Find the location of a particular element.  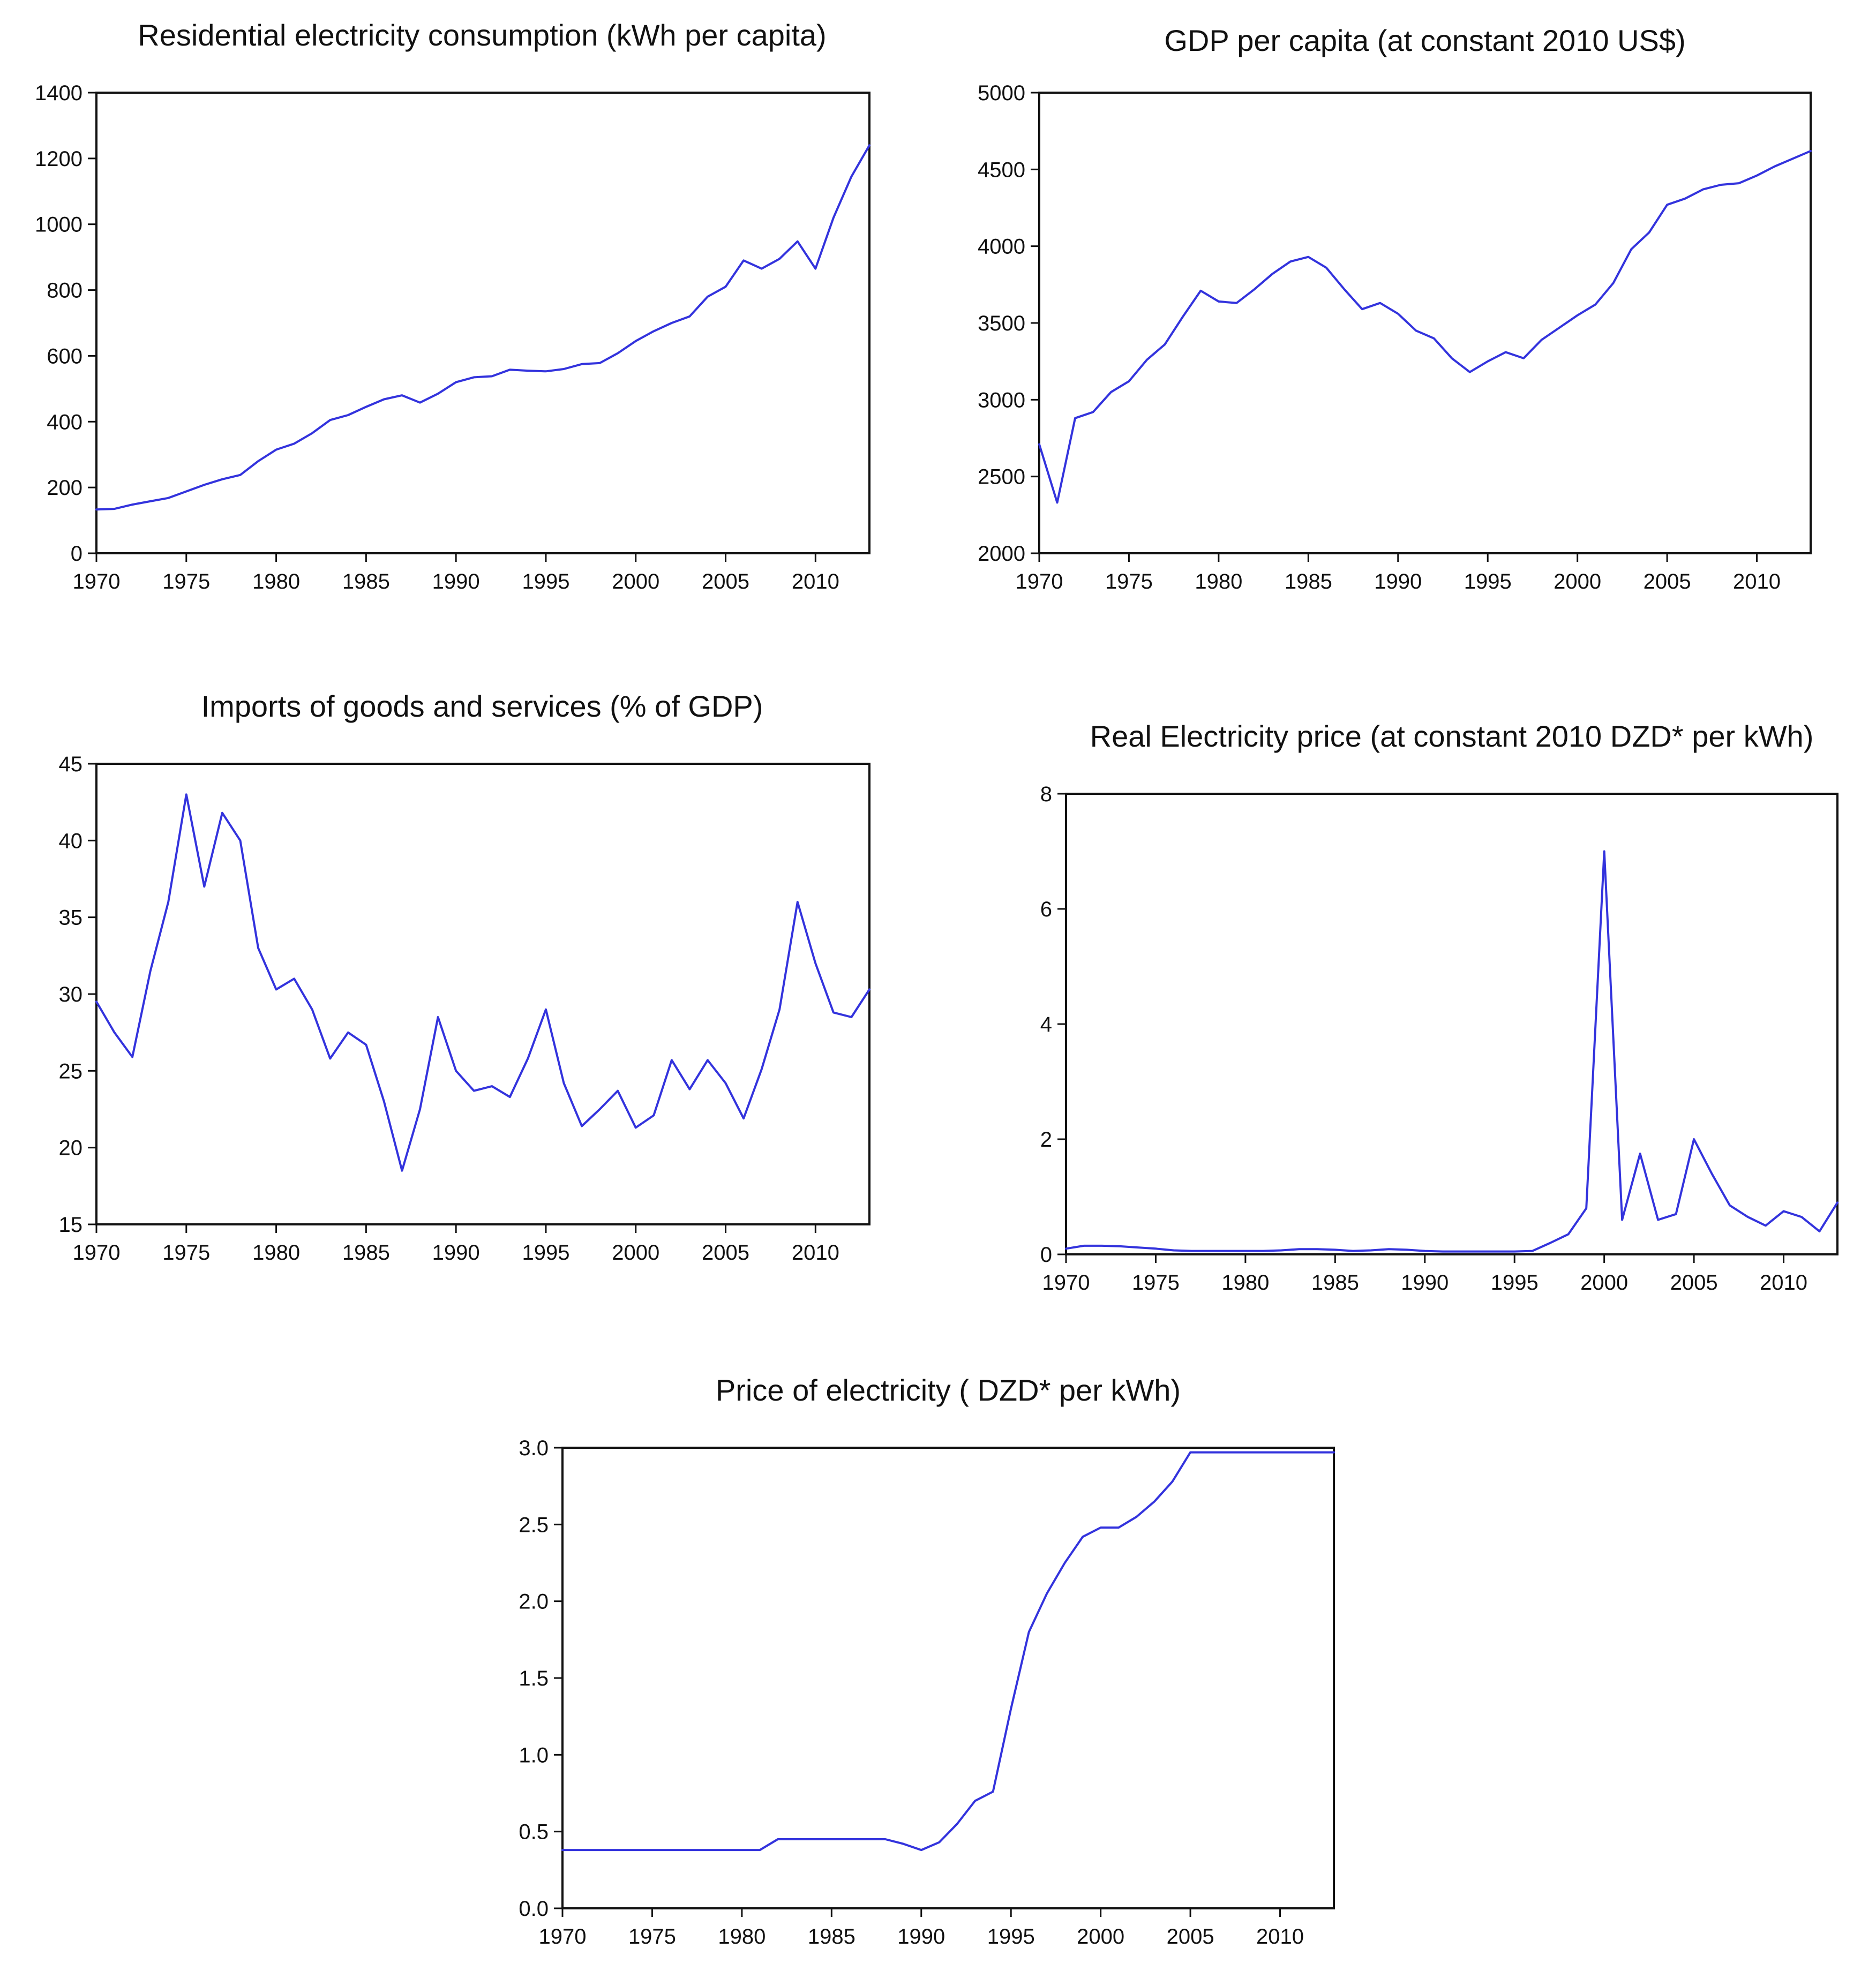

y-tick-label: 3500 is located at coordinates (1001, 323).